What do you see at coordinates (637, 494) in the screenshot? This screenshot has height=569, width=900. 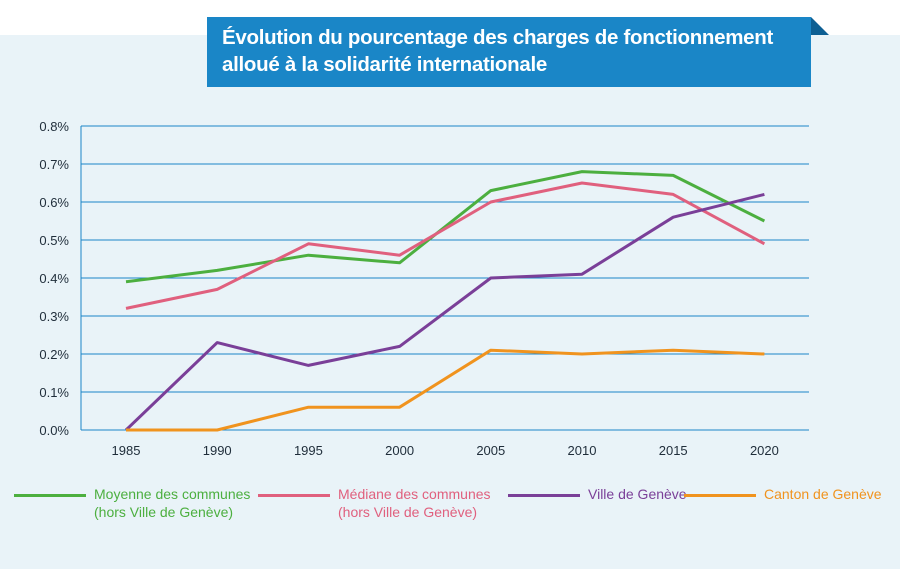 I see `legend-label: Ville de Genève` at bounding box center [637, 494].